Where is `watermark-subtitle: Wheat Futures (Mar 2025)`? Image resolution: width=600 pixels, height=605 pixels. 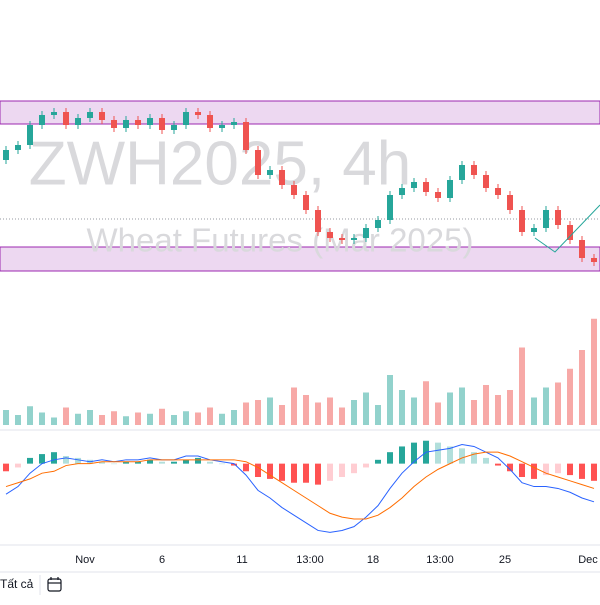
watermark-subtitle: Wheat Futures (Mar 2025) is located at coordinates (280, 240).